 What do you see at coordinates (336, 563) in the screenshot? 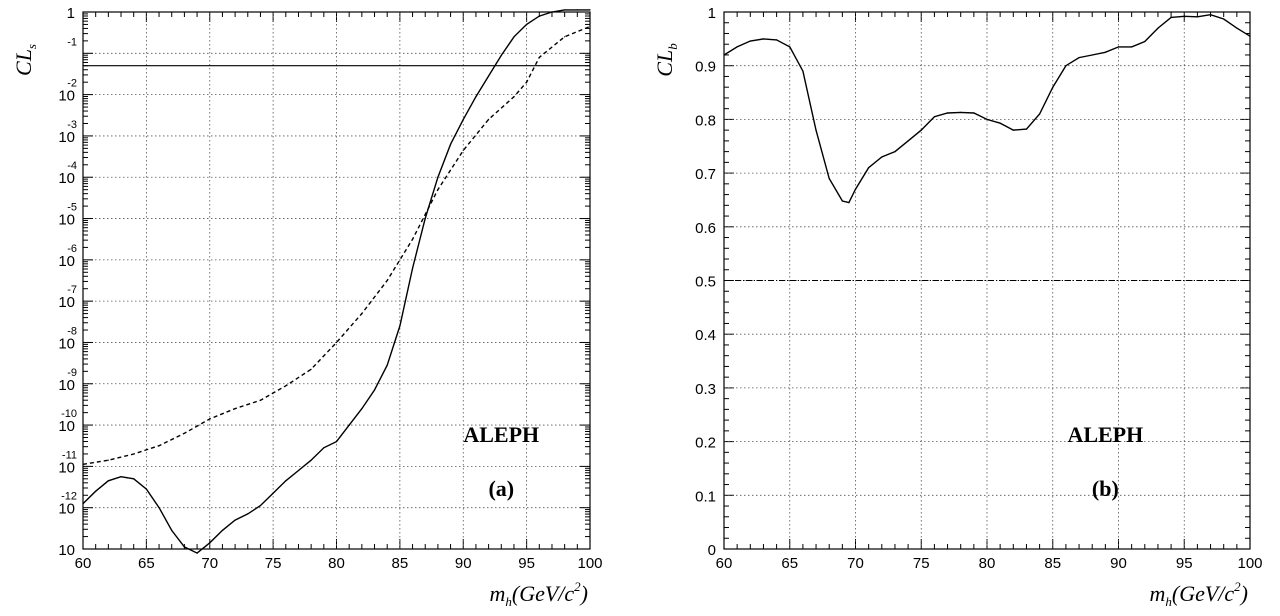
I see `x-tick-label: 80` at bounding box center [336, 563].